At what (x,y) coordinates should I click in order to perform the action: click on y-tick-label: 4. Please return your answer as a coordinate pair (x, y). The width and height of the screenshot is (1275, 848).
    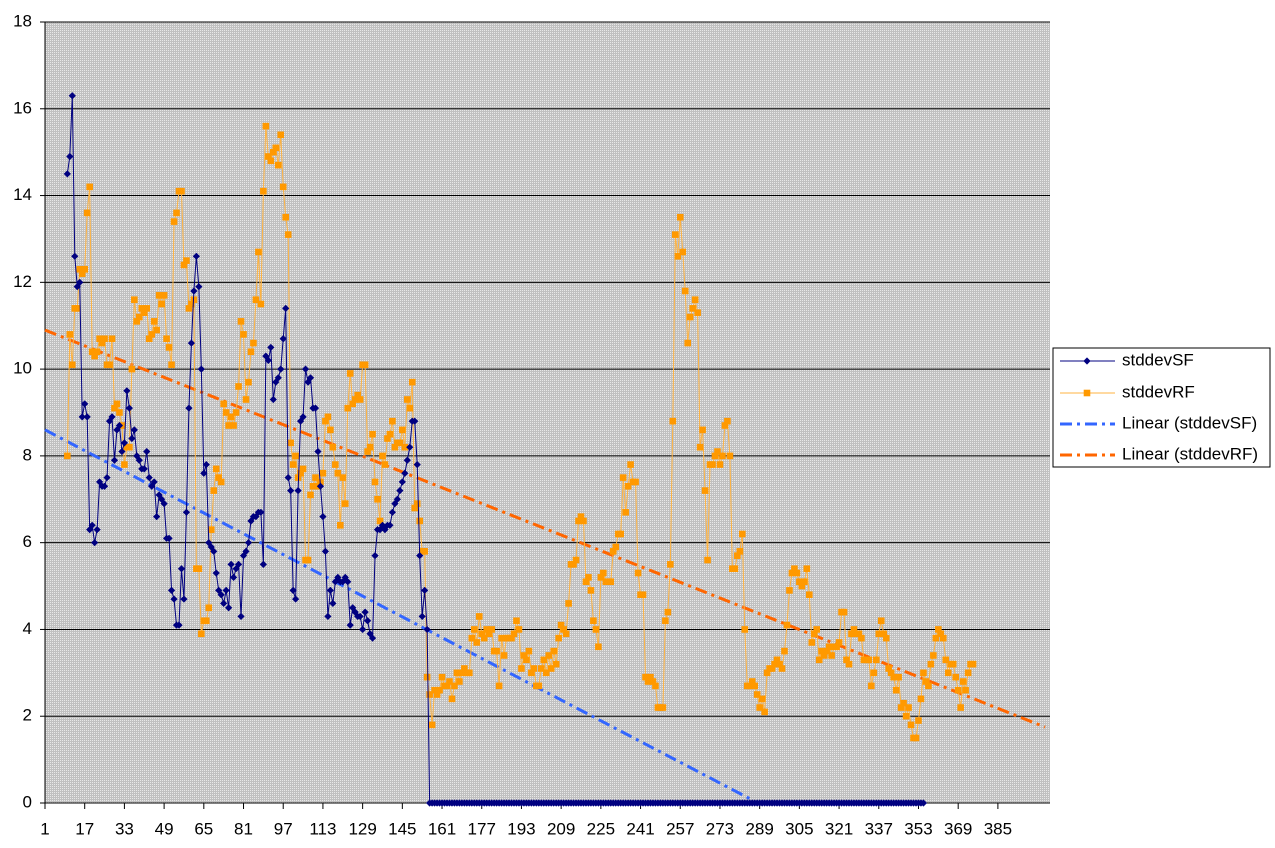
    Looking at the image, I should click on (27, 628).